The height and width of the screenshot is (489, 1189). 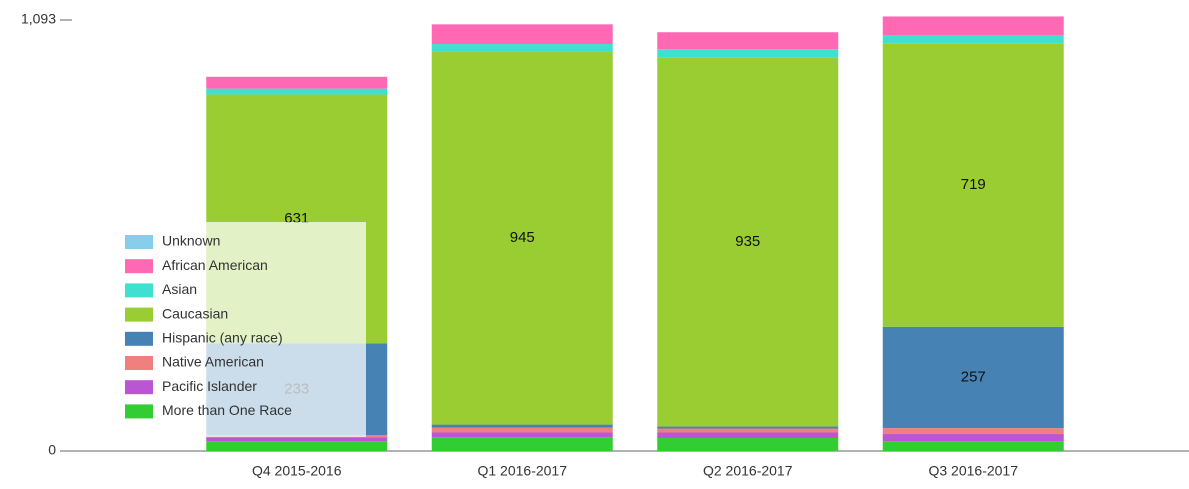 I want to click on legend-label: Asian, so click(x=179, y=289).